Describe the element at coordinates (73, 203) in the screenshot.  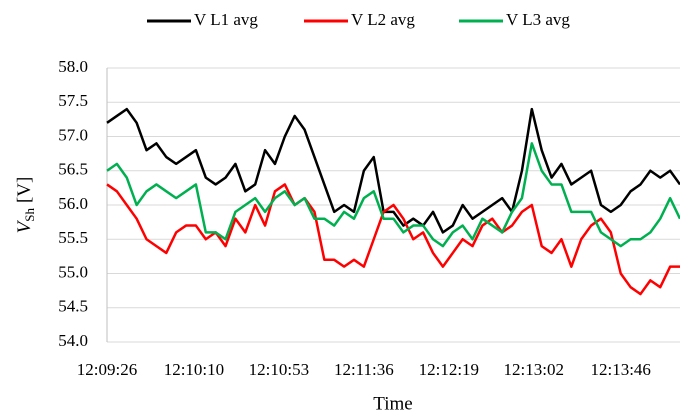
I see `y-tick-label: 56.0` at that location.